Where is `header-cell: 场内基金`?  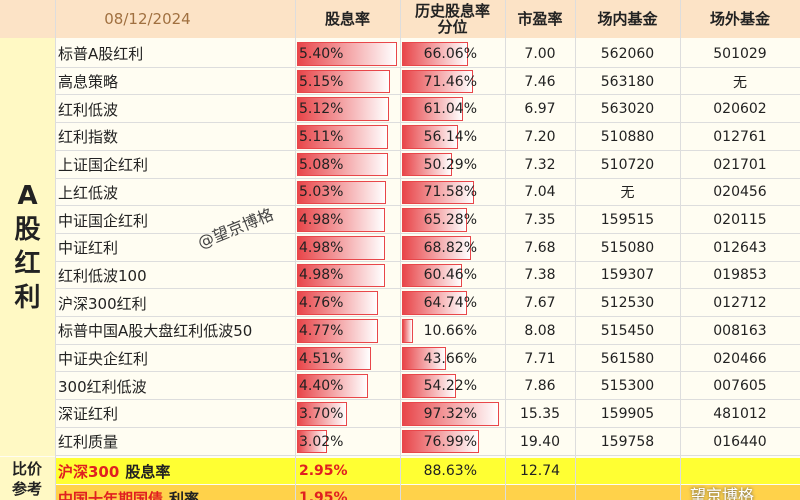 header-cell: 场内基金 is located at coordinates (627, 19).